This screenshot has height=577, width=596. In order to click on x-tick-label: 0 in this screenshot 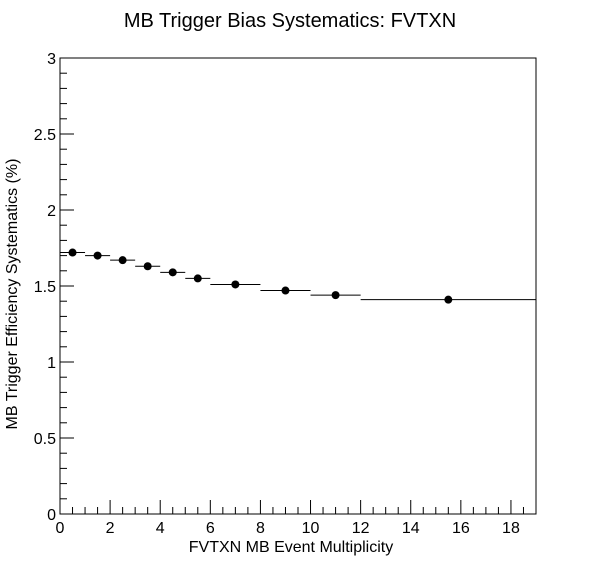, I will do `click(60, 528)`.